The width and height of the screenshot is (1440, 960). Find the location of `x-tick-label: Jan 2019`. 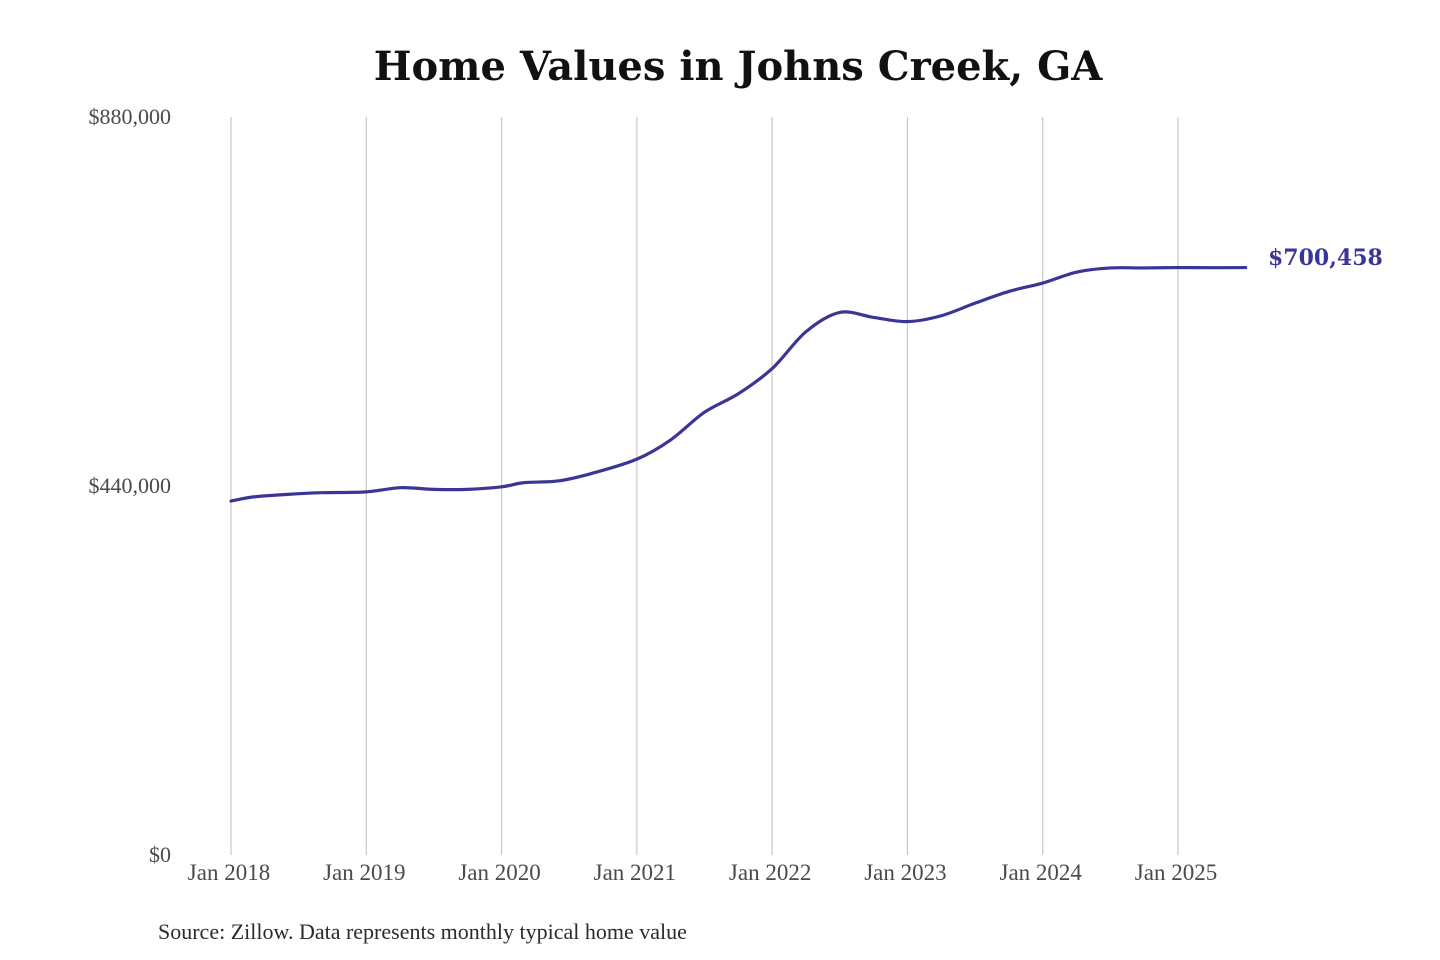

x-tick-label: Jan 2019 is located at coordinates (364, 872).